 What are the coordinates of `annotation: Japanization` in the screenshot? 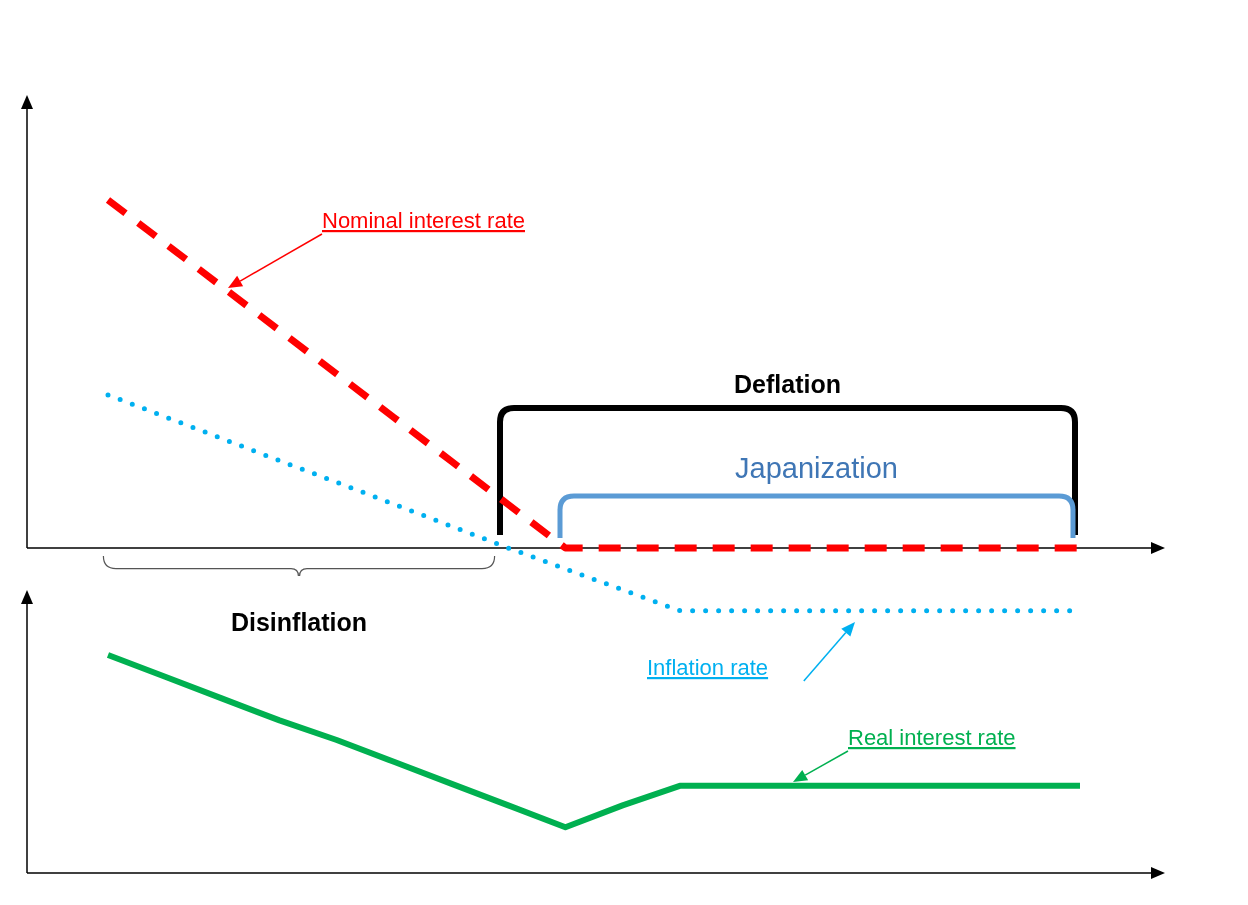 It's located at (816, 468).